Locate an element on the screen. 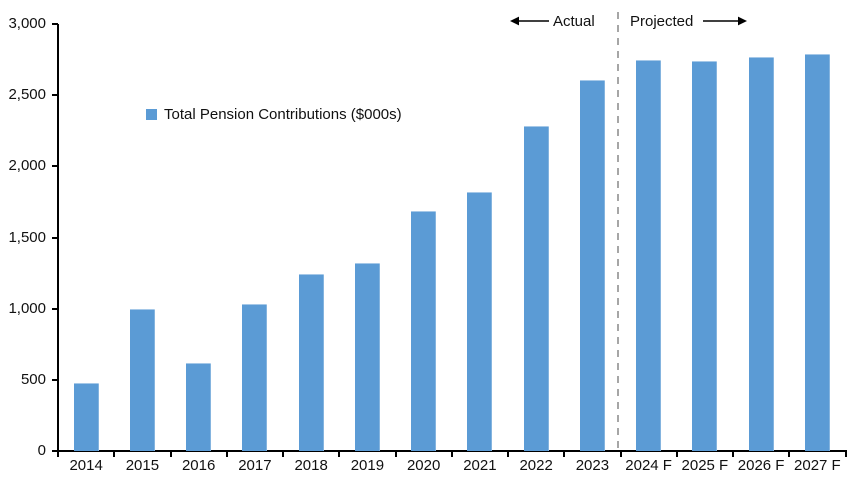 This screenshot has height=495, width=852. x-axis-label: 2026 F is located at coordinates (761, 465).